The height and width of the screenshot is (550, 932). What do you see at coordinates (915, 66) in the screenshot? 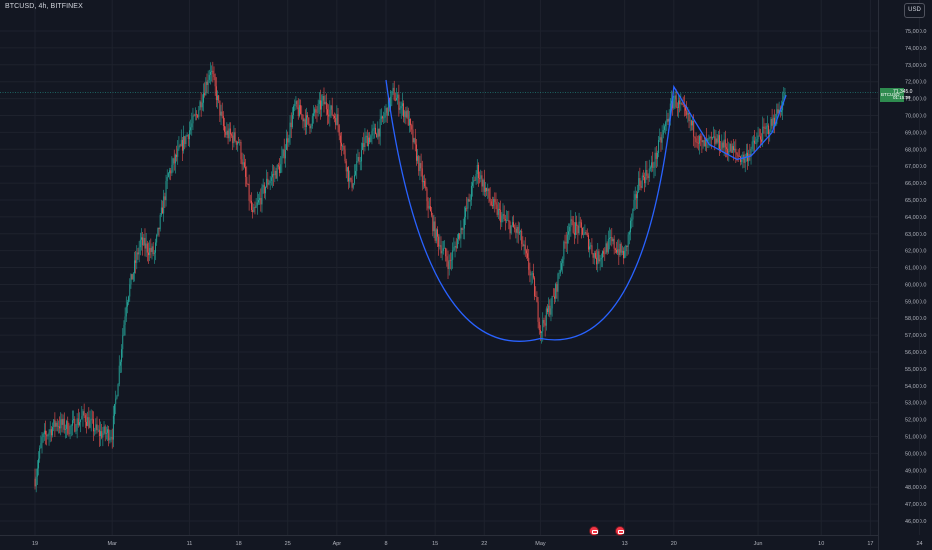
I see `y-tick-label: 73,000.0` at bounding box center [915, 66].